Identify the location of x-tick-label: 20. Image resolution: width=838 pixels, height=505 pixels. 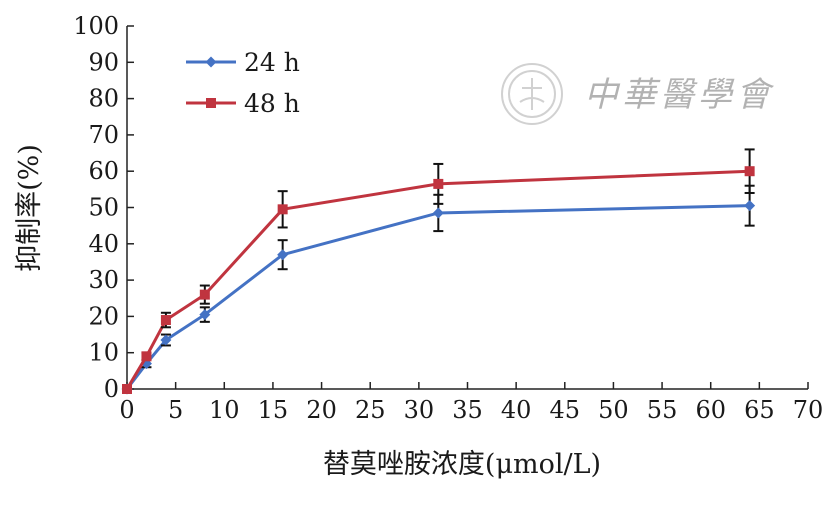
(321, 410).